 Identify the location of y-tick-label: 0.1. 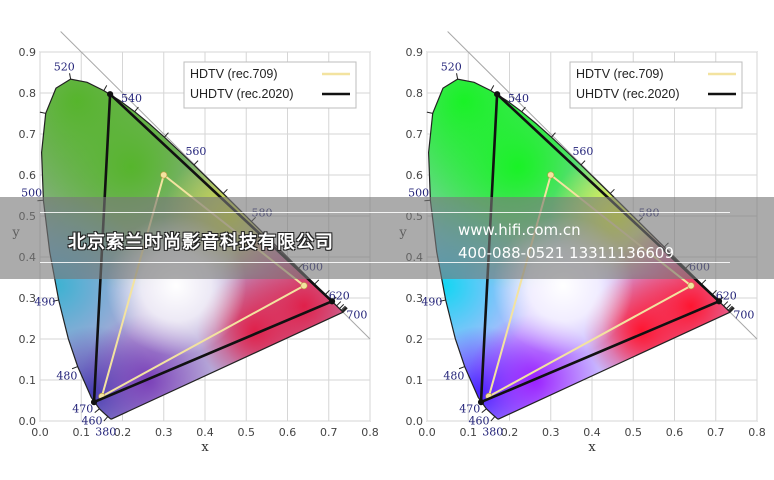
(28, 380).